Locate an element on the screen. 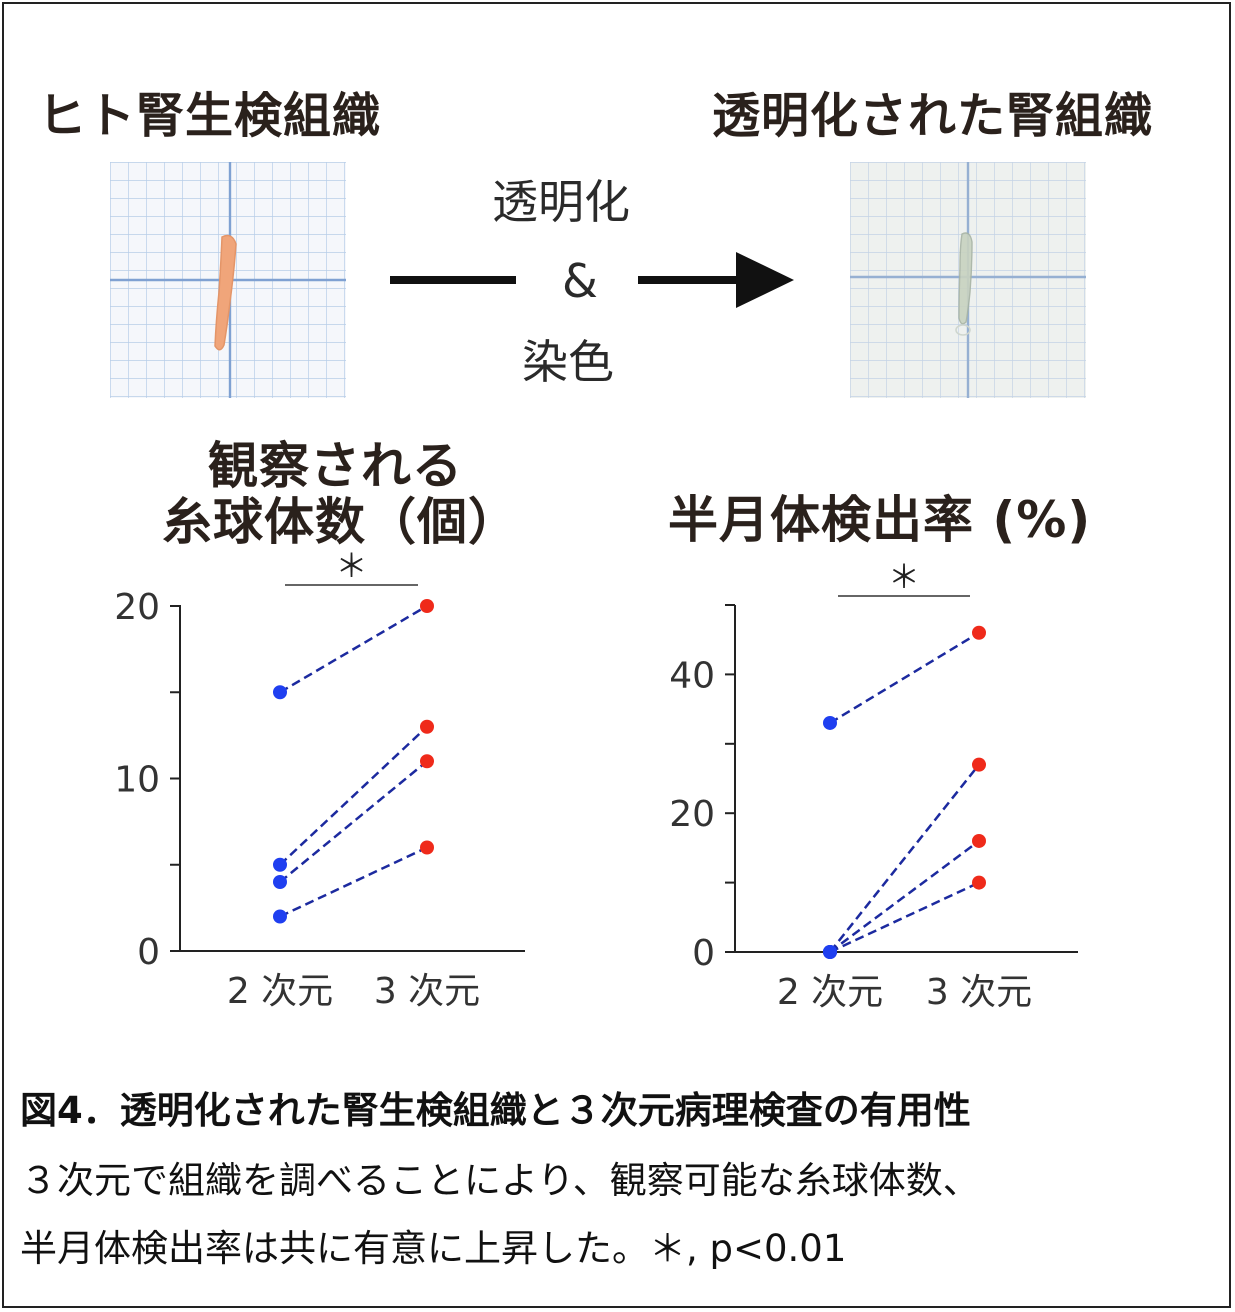  figure-caption-line2: 半月体検出率は共に有意に上昇した。＊, p<0.01 is located at coordinates (433, 1248).